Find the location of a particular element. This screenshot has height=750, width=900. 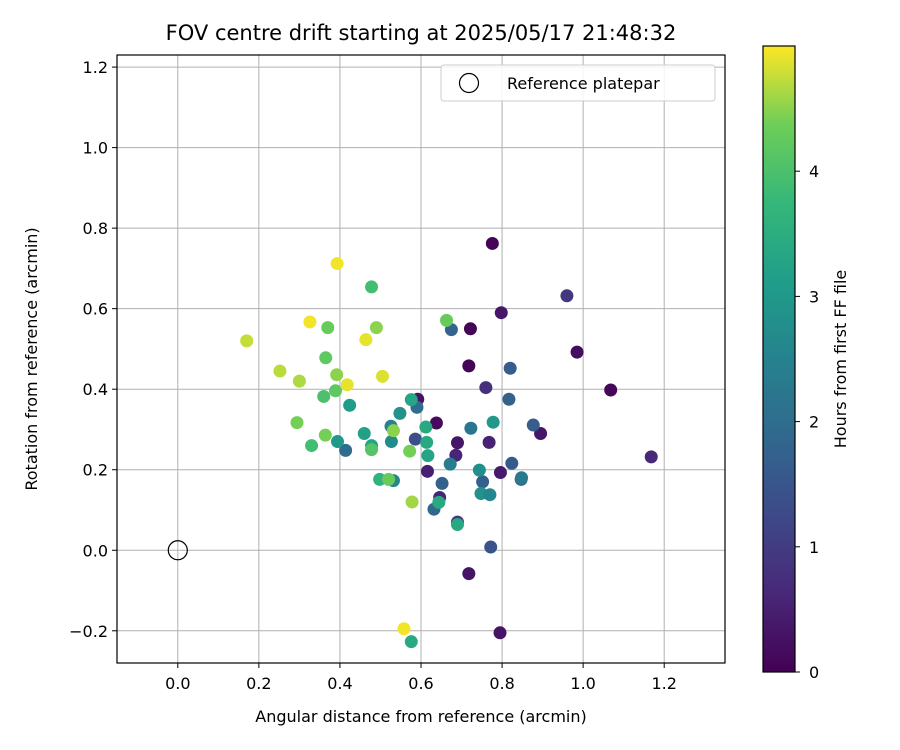

x-tick-label-5: 1.0 is located at coordinates (582, 683).